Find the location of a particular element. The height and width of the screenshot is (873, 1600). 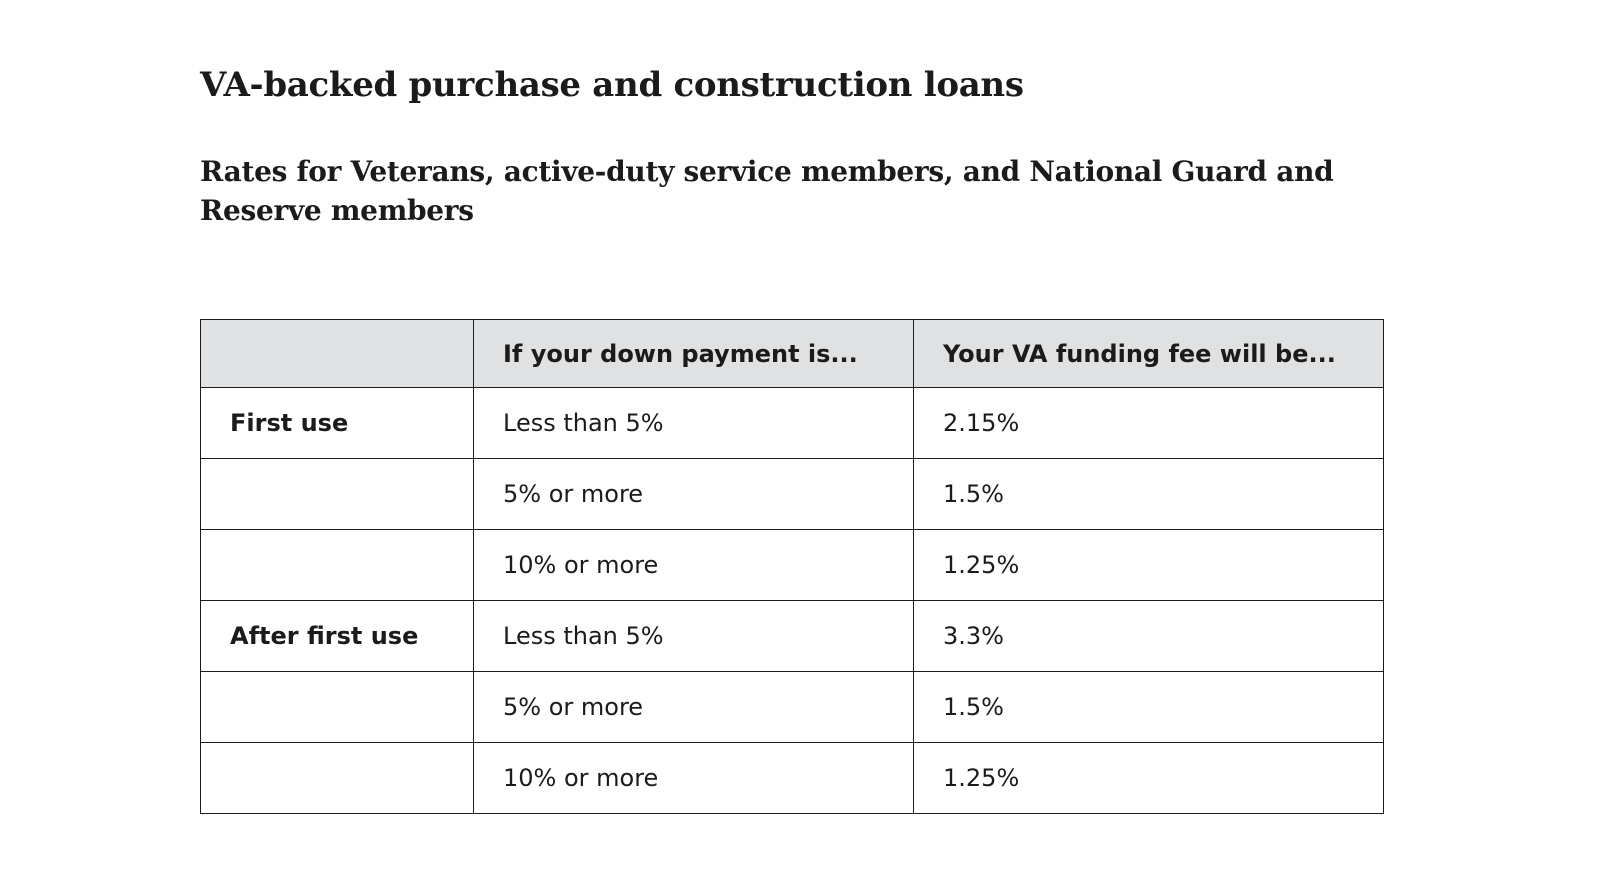

header-cell-category is located at coordinates (337, 353).